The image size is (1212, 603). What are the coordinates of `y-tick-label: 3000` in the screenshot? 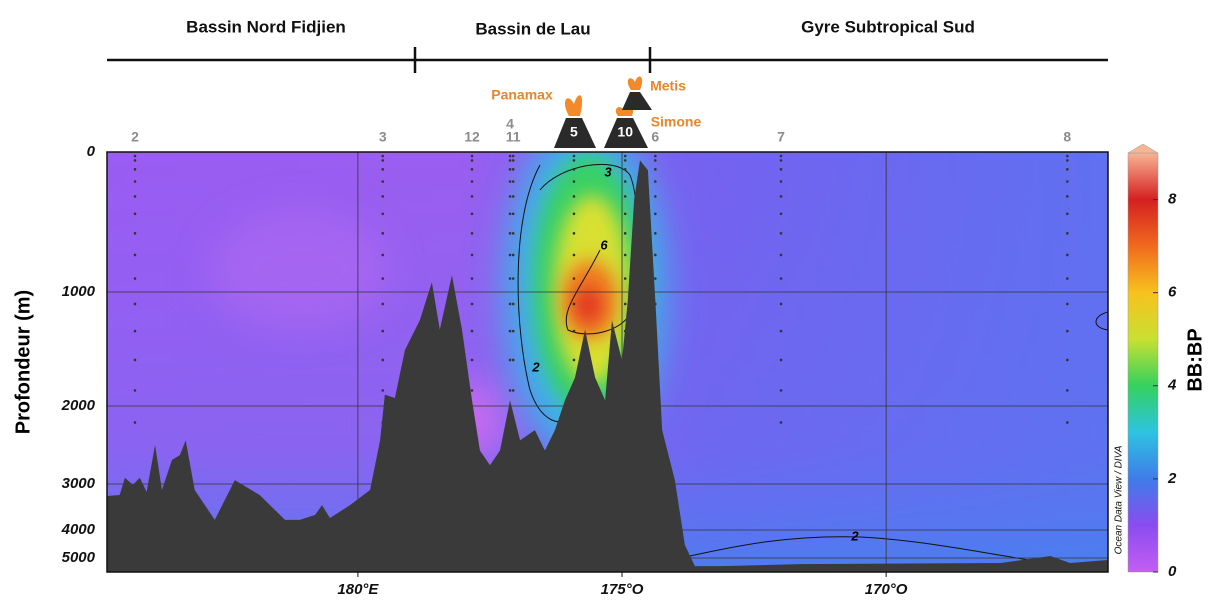 It's located at (79, 483).